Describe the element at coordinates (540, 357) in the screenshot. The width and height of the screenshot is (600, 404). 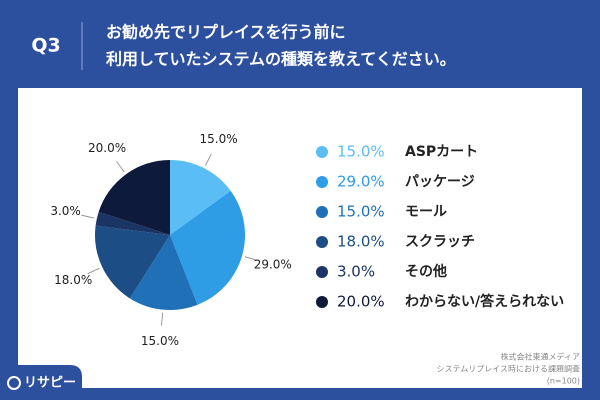
I see `source-line: 株式会社東通メディア` at that location.